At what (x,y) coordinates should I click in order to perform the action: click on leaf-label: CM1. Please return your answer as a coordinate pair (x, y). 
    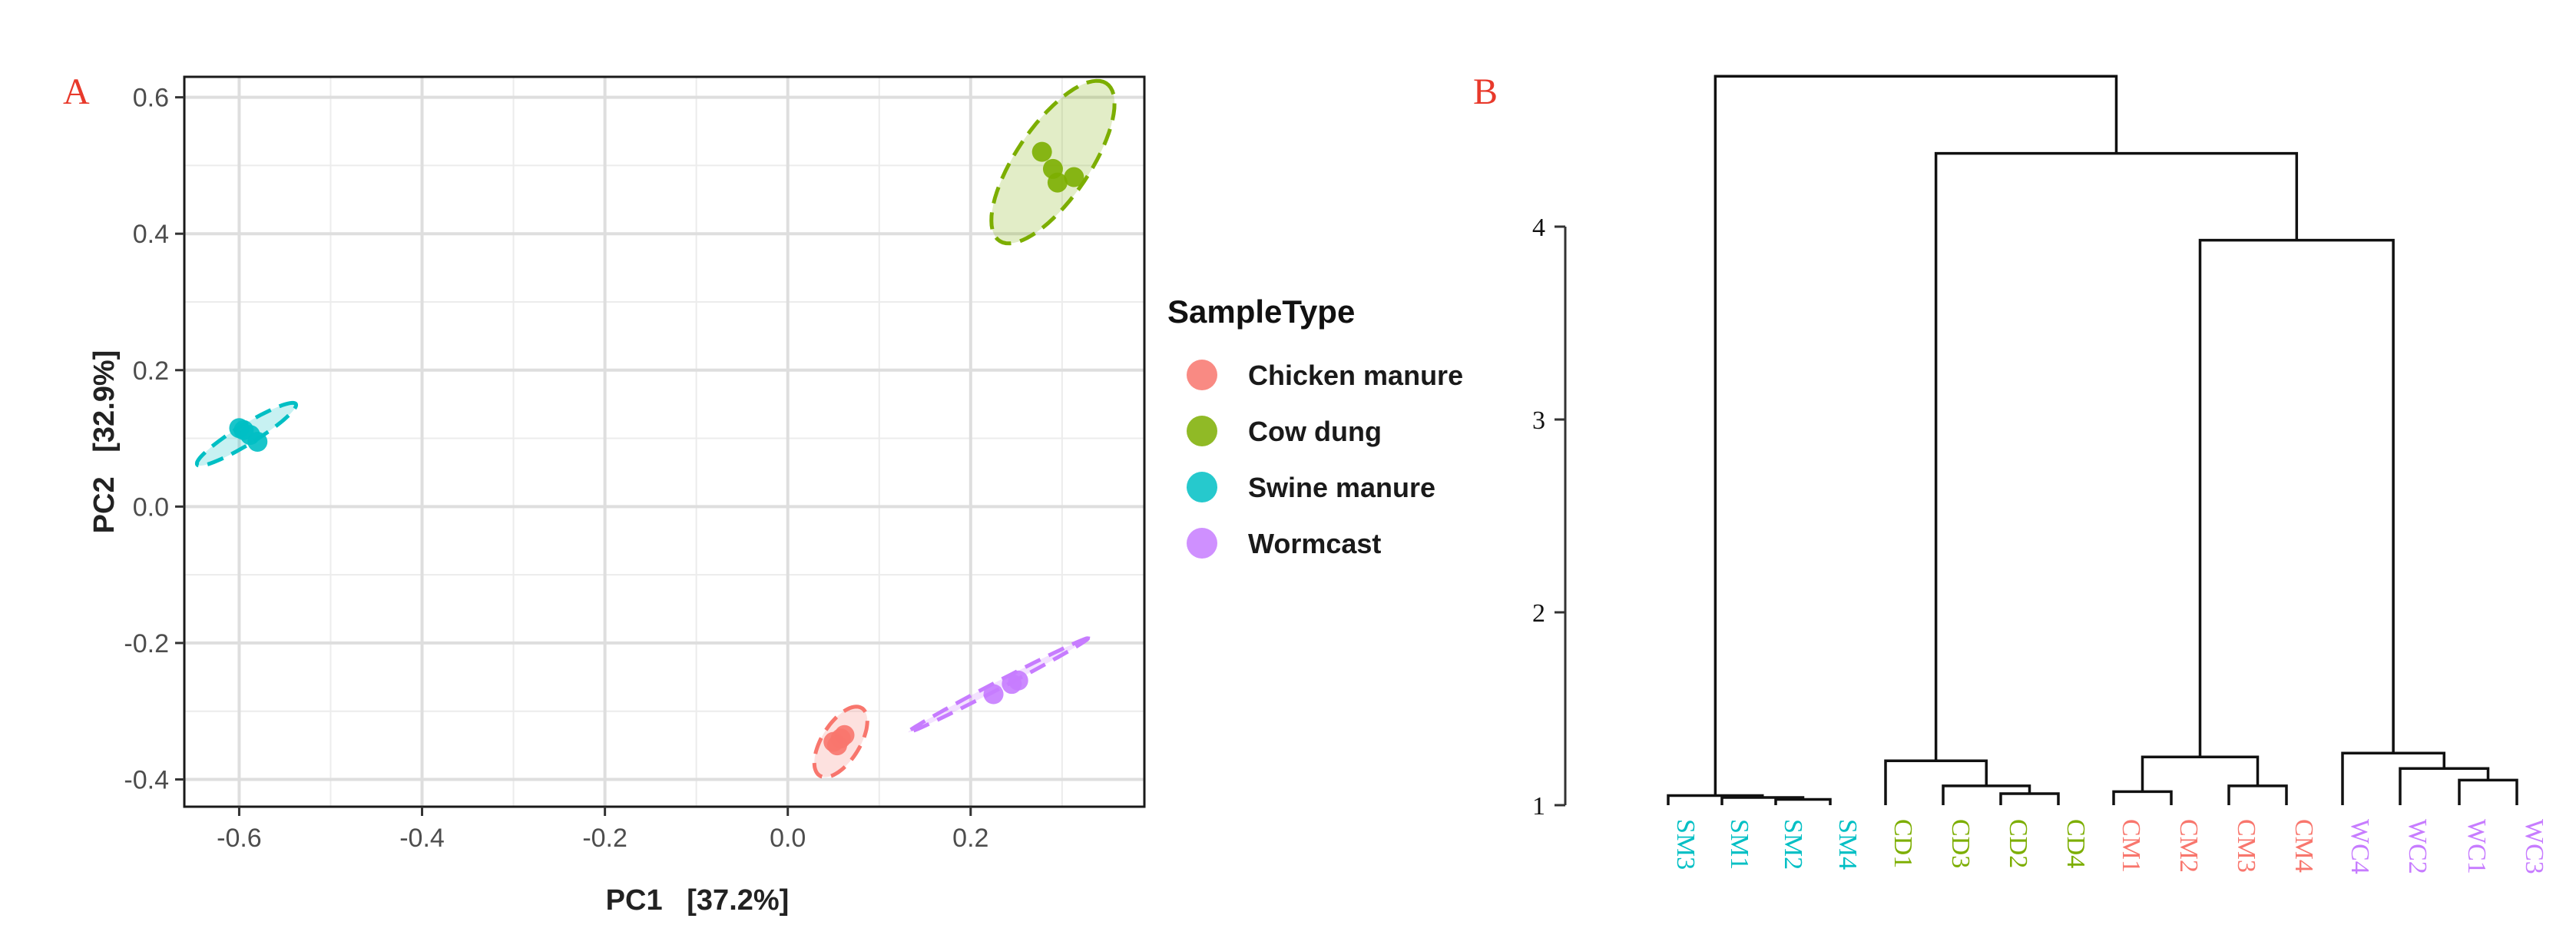
    Looking at the image, I should click on (2131, 846).